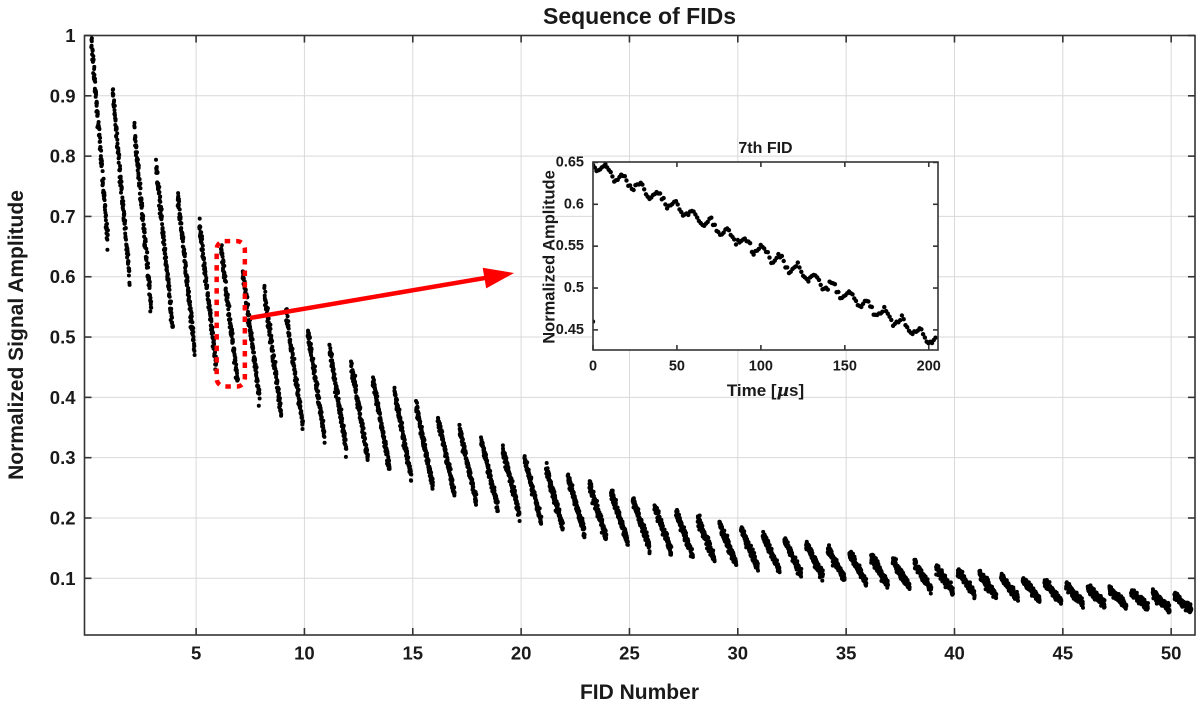  Describe the element at coordinates (751, 390) in the screenshot. I see `inset-xlabel-prefix: Time [` at that location.